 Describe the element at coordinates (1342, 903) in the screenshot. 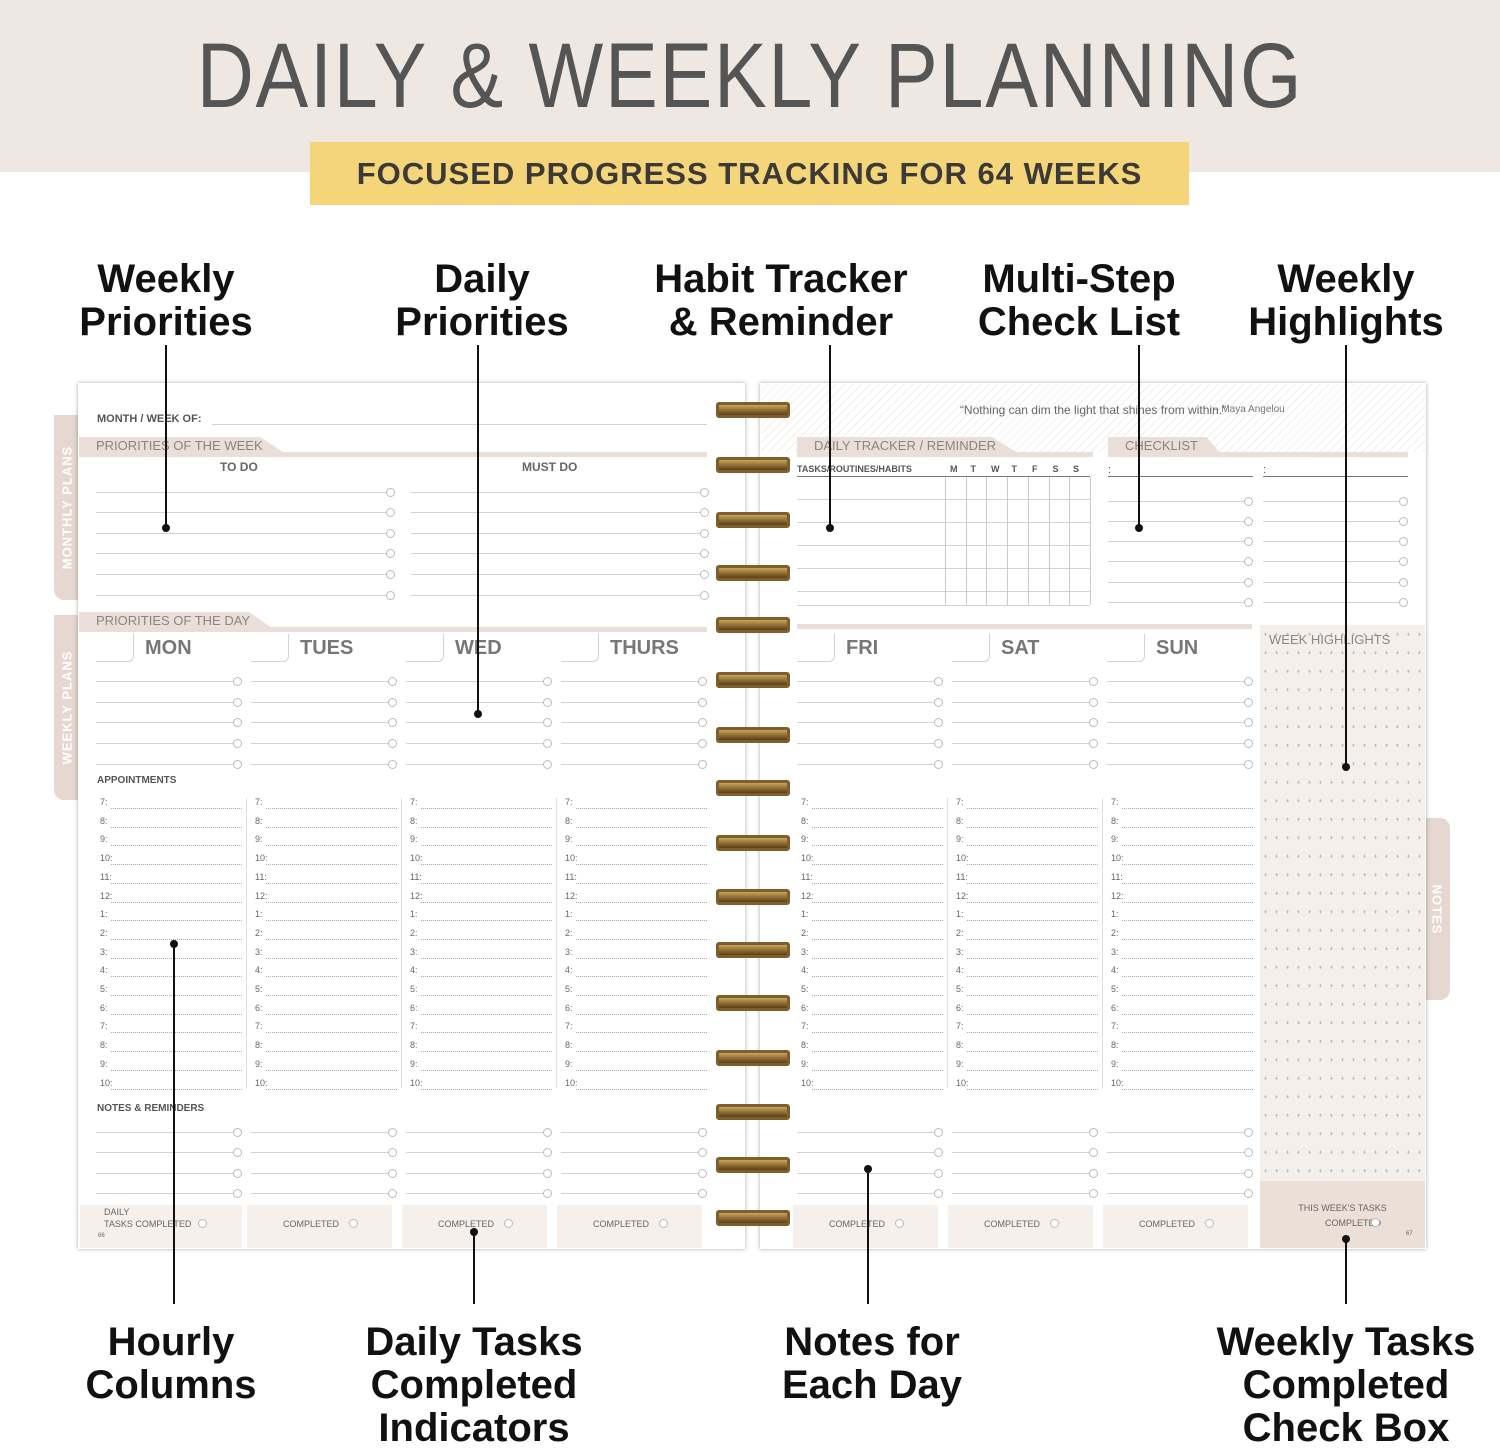

I see `week-highlights-area` at that location.